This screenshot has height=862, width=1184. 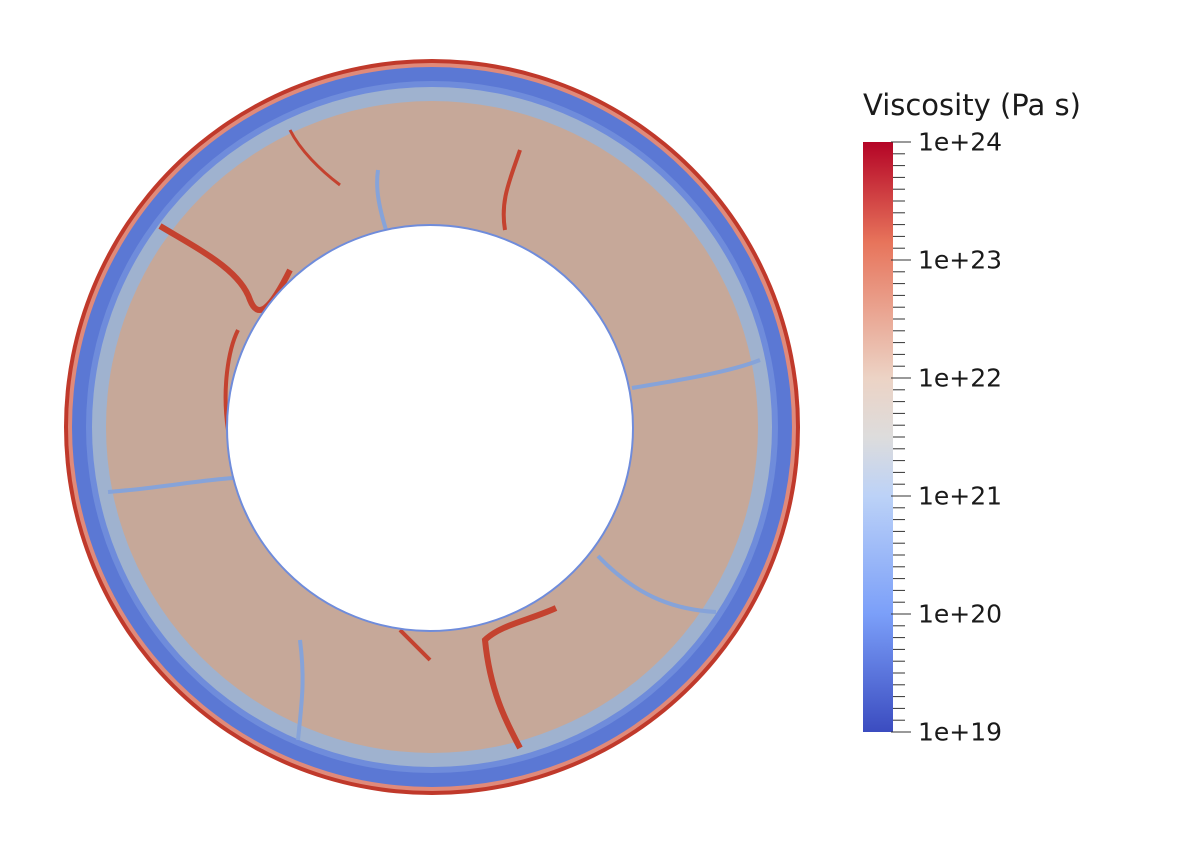 What do you see at coordinates (901, 437) in the screenshot?
I see `colorbar-ticks` at bounding box center [901, 437].